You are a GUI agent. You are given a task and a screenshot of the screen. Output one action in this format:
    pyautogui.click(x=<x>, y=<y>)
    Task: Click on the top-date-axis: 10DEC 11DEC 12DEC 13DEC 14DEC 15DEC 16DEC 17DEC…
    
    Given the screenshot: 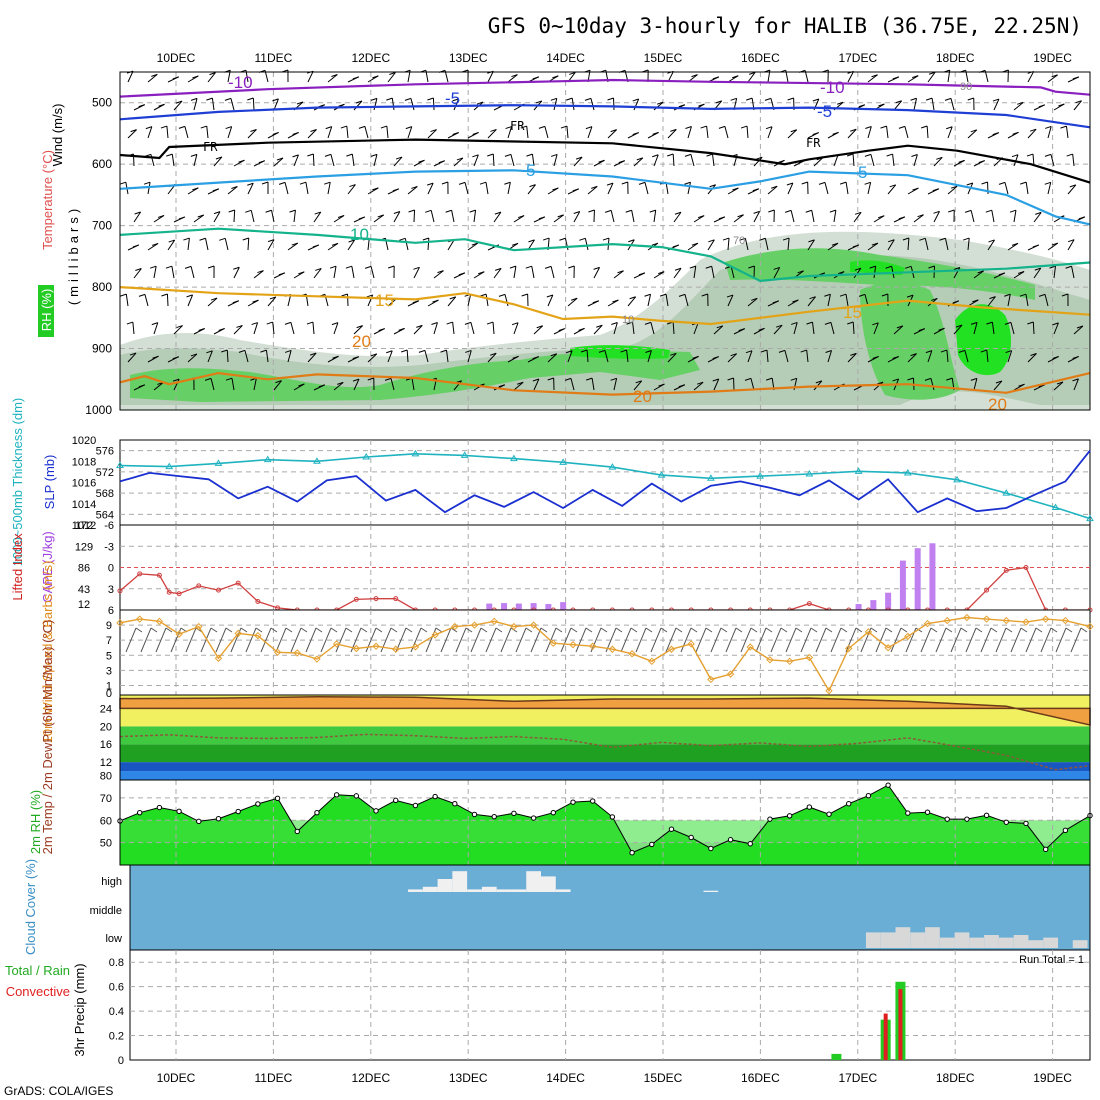 What is the action you would take?
    pyautogui.click(x=615, y=58)
    